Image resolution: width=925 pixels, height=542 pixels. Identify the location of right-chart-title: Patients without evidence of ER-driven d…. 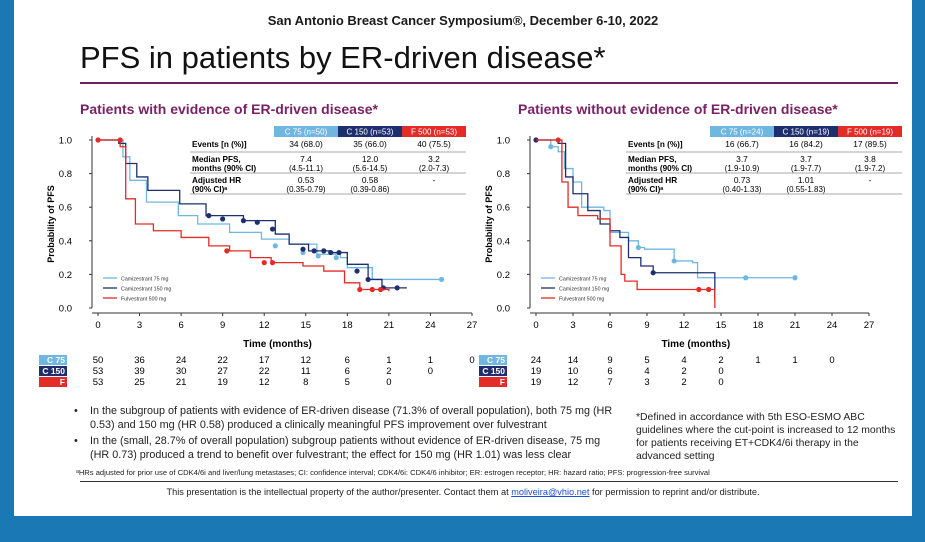
(678, 109).